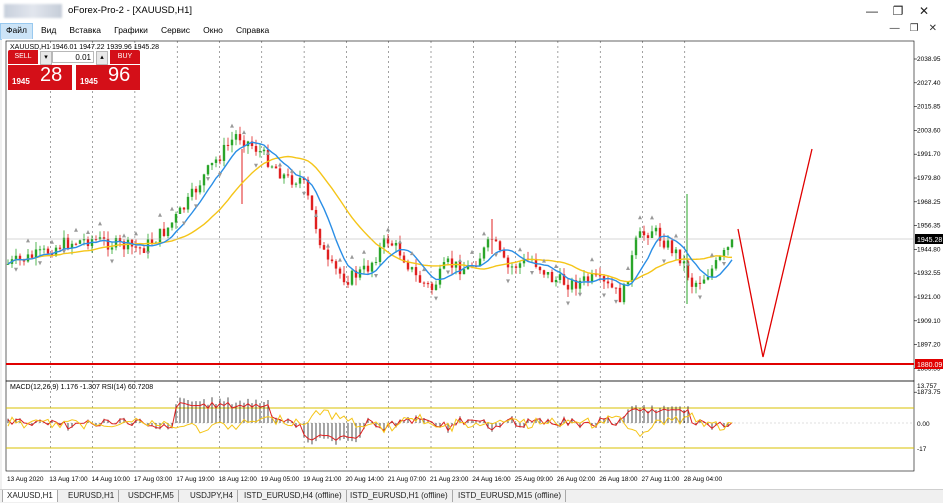  Describe the element at coordinates (111, 479) in the screenshot. I see `time-tick: 14 Aug 10:00` at that location.